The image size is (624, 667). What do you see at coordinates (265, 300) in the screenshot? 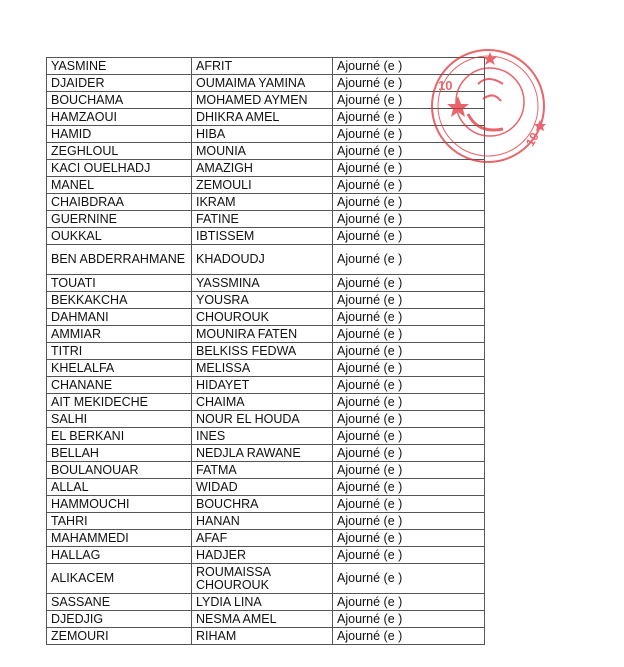
I see `table-row: BEKKAKCHA YOUSRA Ajourné (e )` at bounding box center [265, 300].